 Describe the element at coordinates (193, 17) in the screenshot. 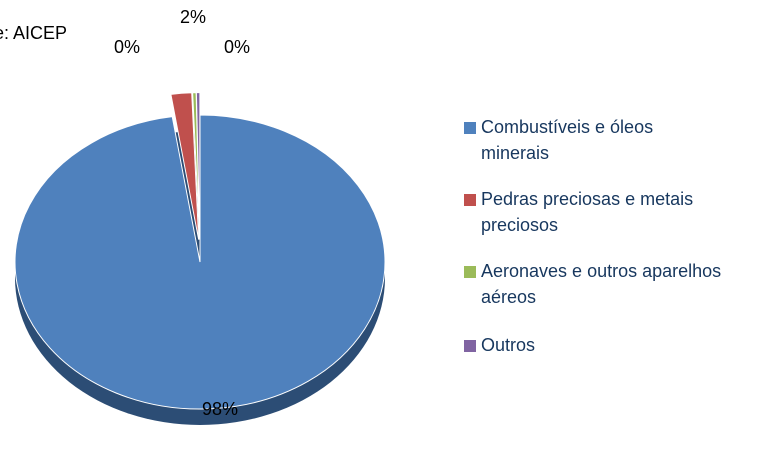

I see `data-label: 2%` at that location.